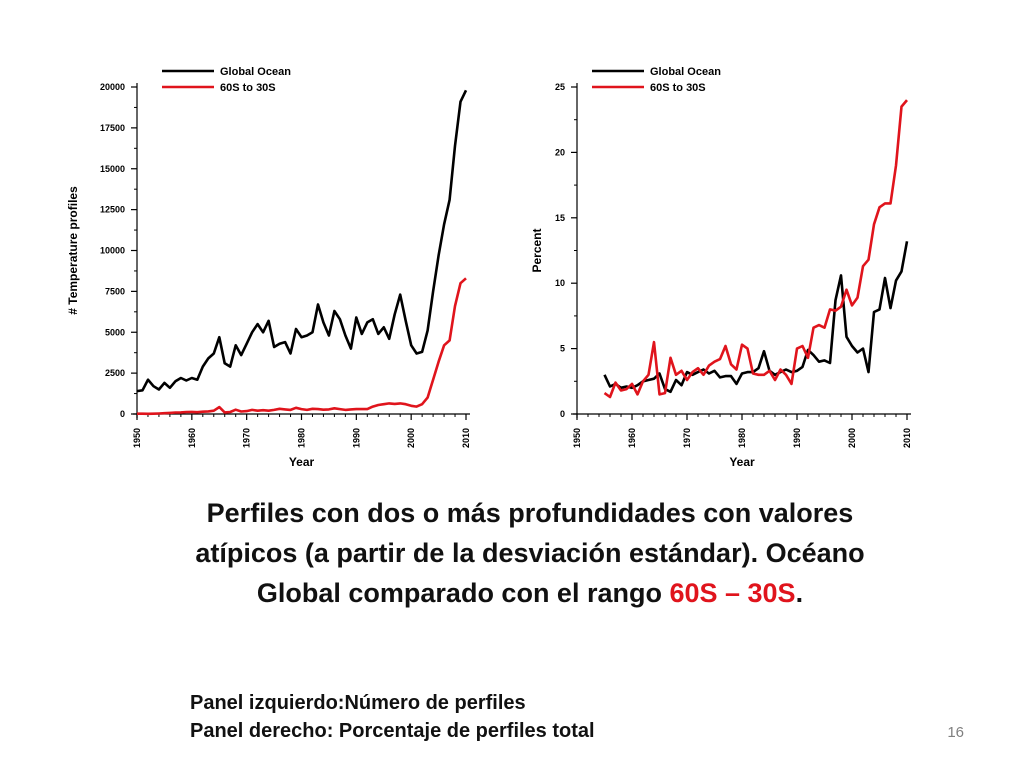 The height and width of the screenshot is (768, 1024). Describe the element at coordinates (112, 87) in the screenshot. I see `y-tick-label: 20000` at that location.